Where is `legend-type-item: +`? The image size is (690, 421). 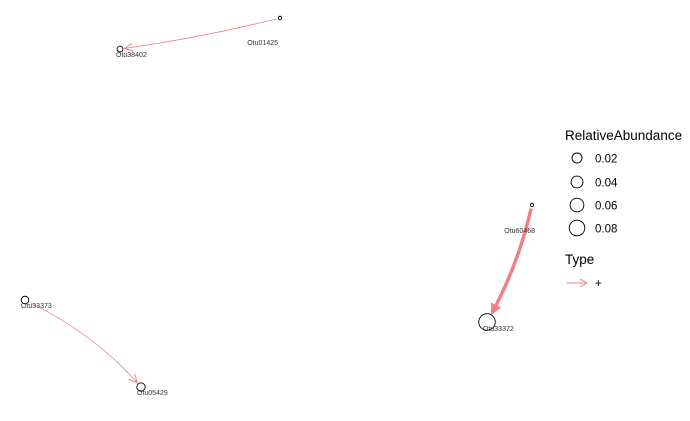
legend-type-item: + is located at coordinates (584, 284).